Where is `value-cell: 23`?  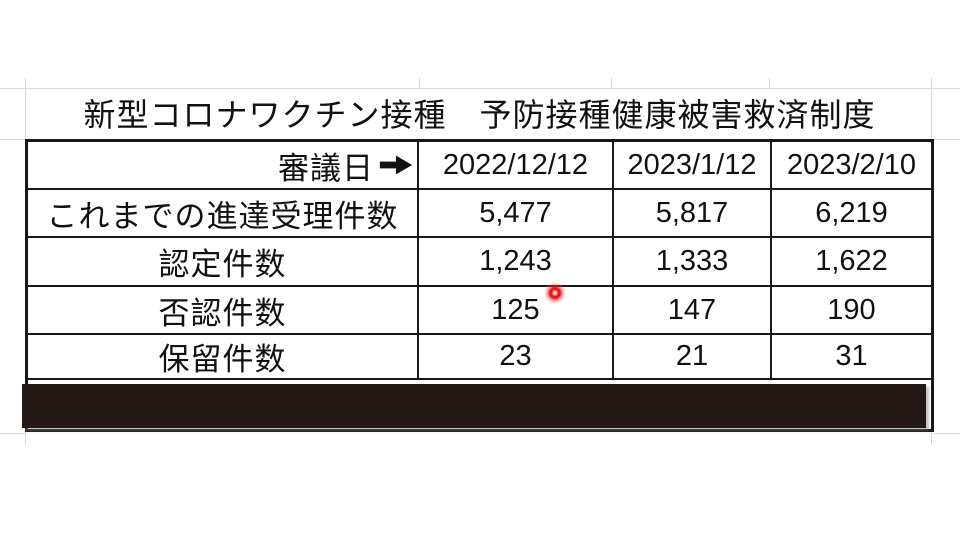 value-cell: 23 is located at coordinates (516, 357).